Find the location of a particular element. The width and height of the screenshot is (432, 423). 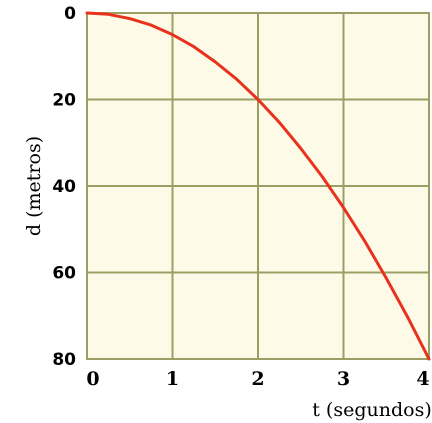

x-tick-label-0: 0 is located at coordinates (92, 379).